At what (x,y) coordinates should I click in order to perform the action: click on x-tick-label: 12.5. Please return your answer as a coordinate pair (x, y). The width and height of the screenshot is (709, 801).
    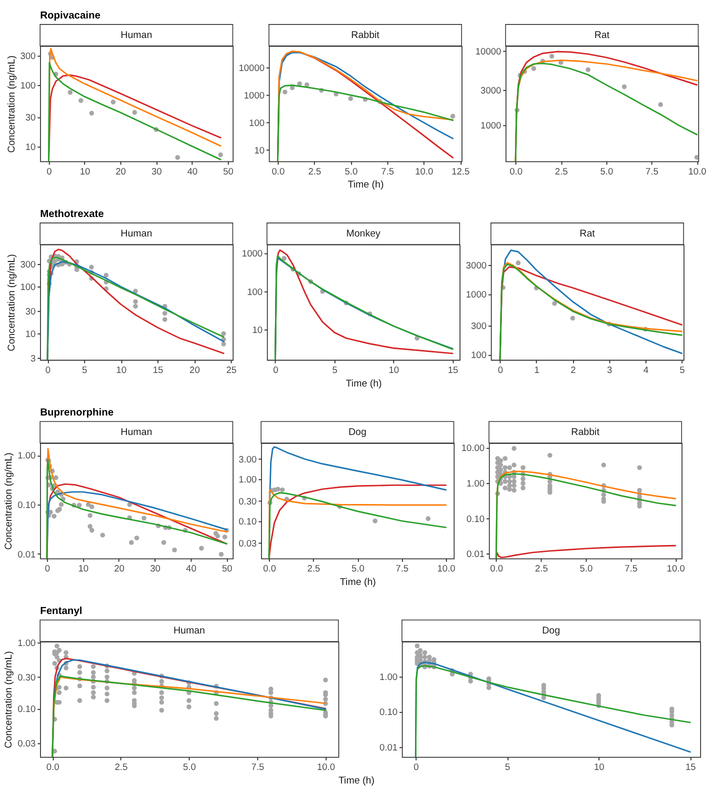
    Looking at the image, I should click on (461, 171).